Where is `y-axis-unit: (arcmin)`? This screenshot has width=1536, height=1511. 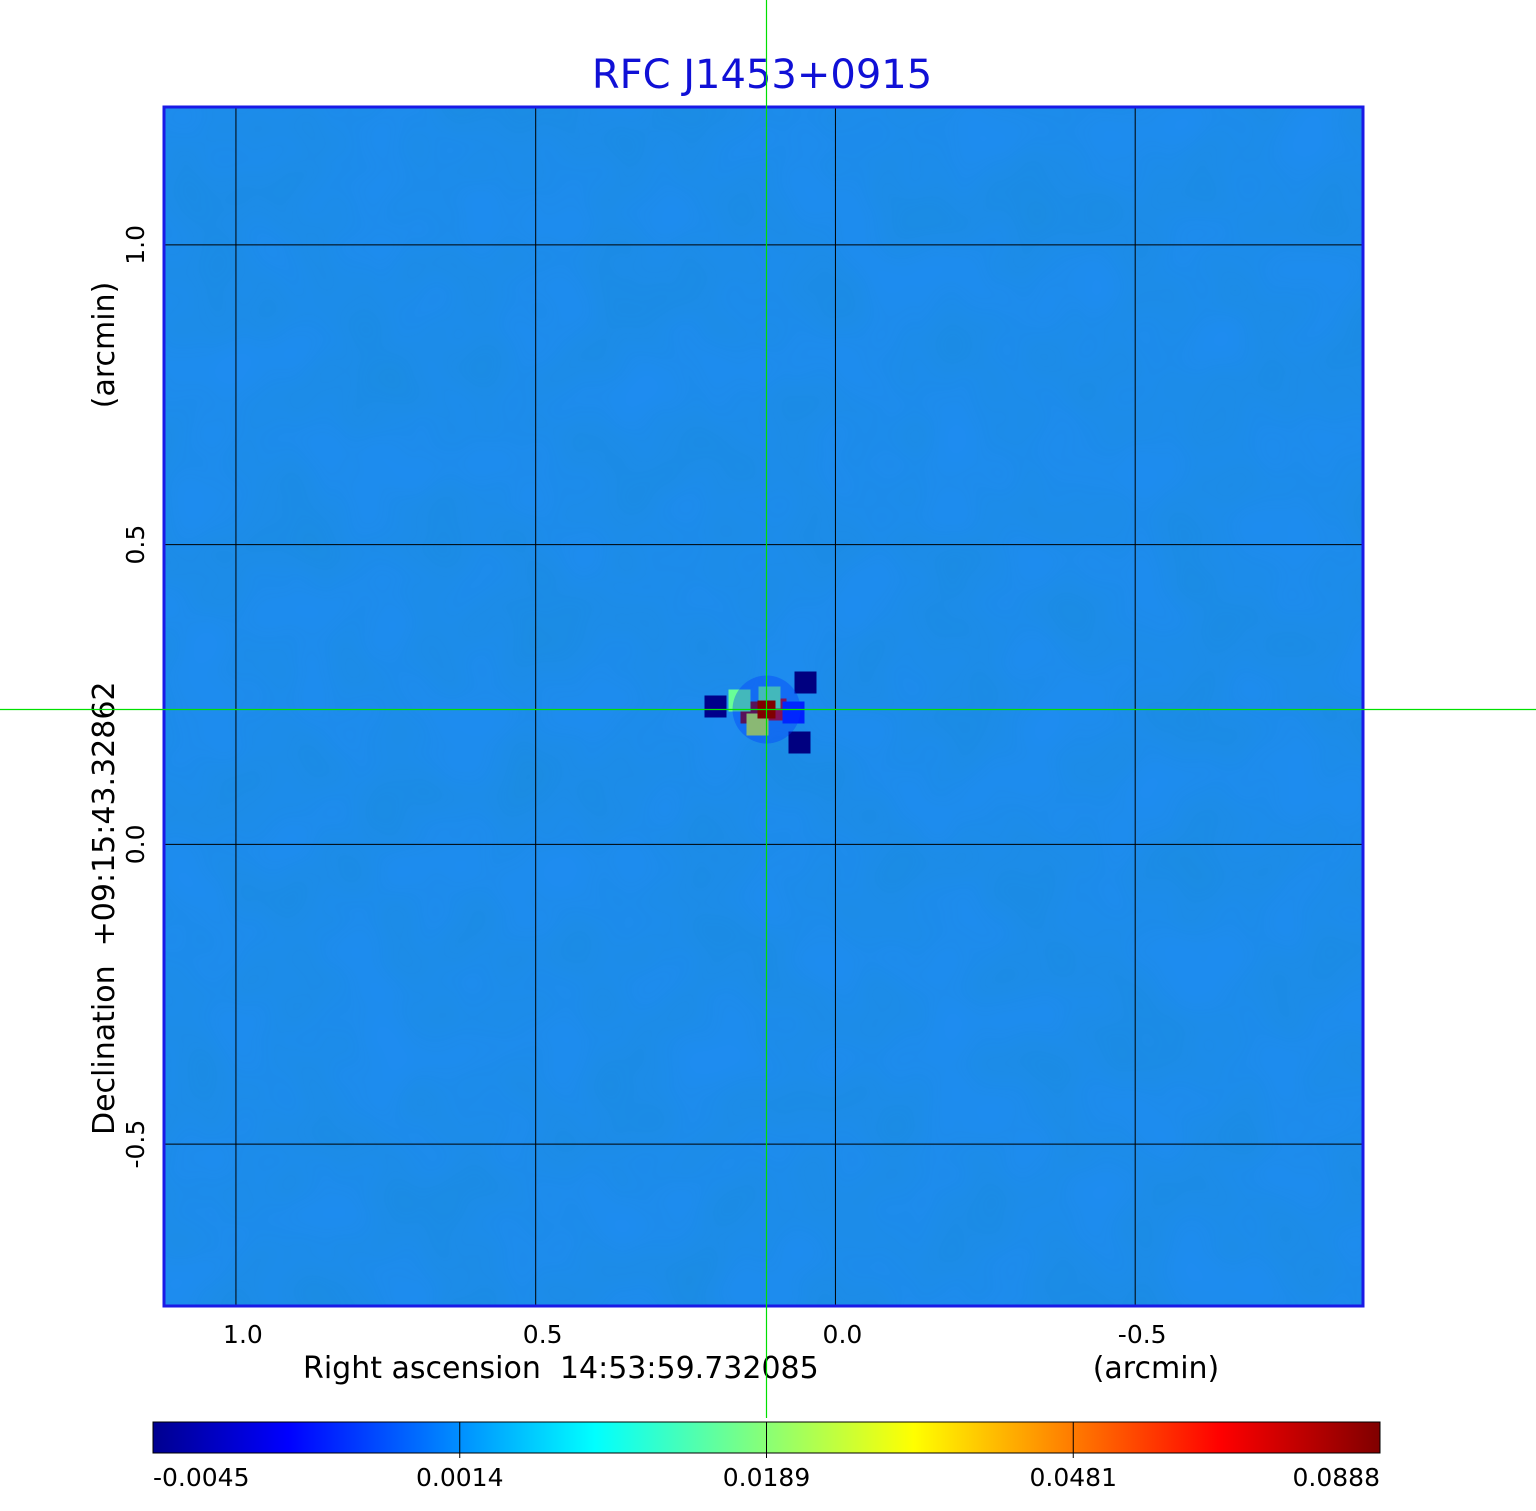 y-axis-unit: (arcmin) is located at coordinates (104, 345).